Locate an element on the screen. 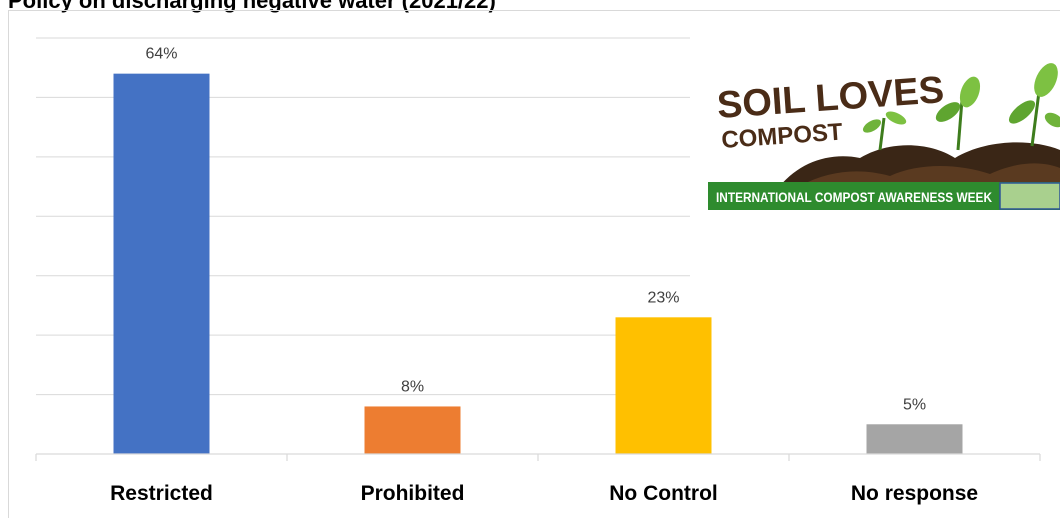 Image resolution: width=1060 pixels, height=518 pixels. logo-banner-text: INTERNATIONAL COMPOST AWARENESS WEEK is located at coordinates (854, 197).